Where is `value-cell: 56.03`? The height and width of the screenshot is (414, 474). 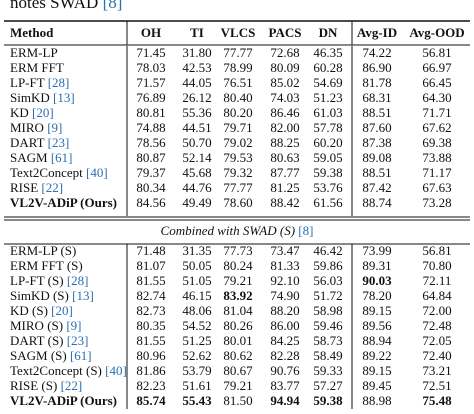
value-cell: 56.03 is located at coordinates (327, 280).